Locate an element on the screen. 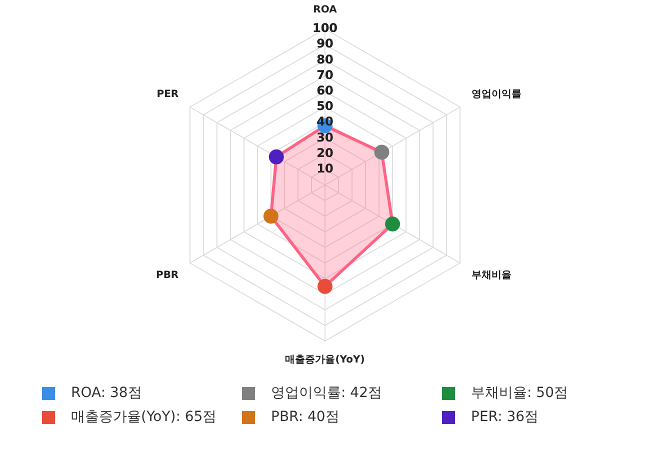 The width and height of the screenshot is (650, 450). text: 부채비율: 50점 is located at coordinates (519, 393).